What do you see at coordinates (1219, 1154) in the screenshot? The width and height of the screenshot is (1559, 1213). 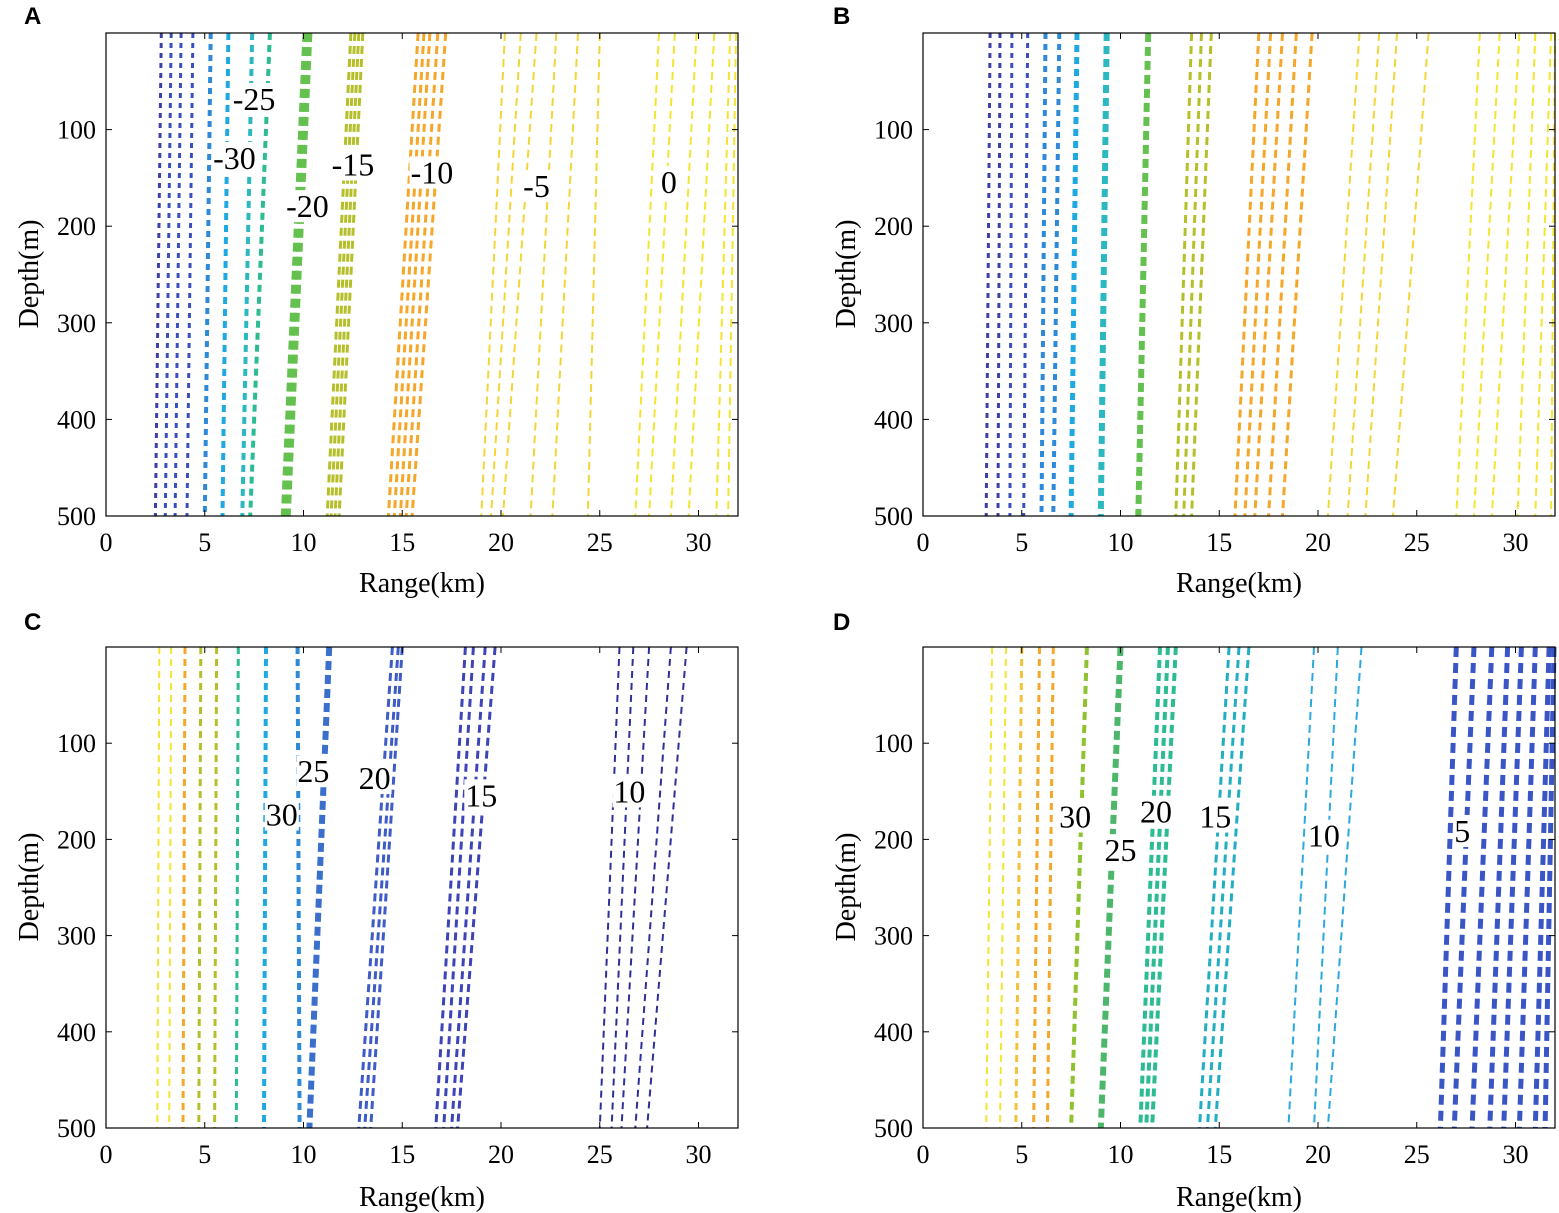 I see `x-tick-label: 15` at bounding box center [1219, 1154].